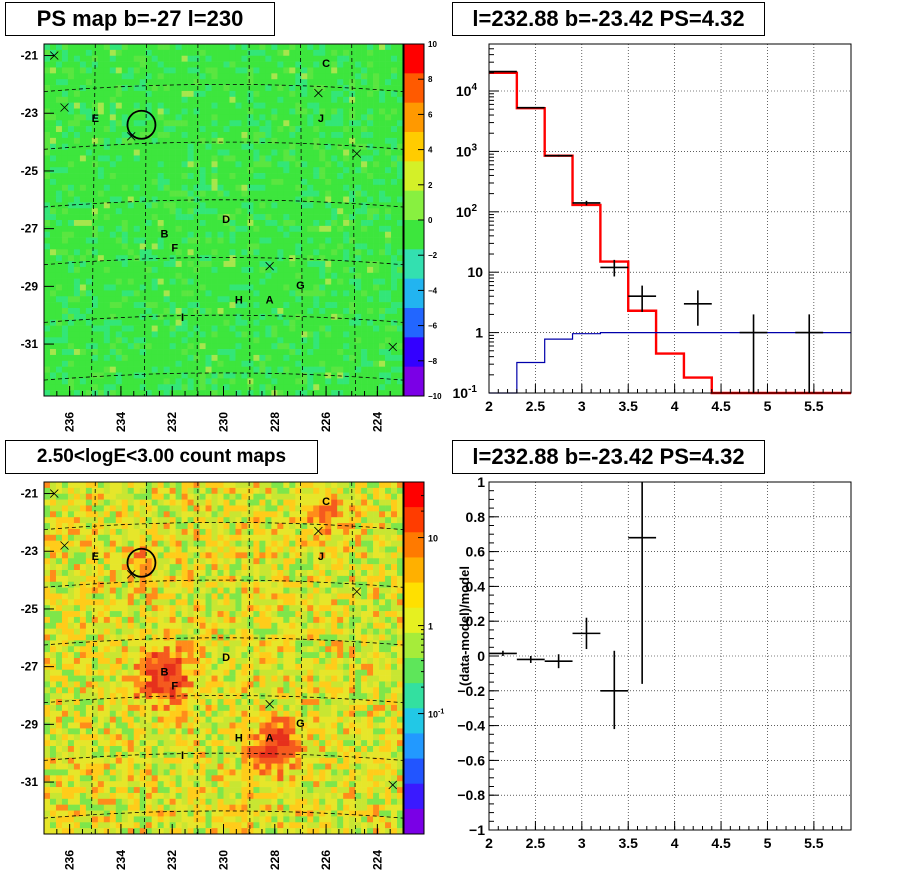  I want to click on spectrum-y-tick-label: 1, so click(479, 333).